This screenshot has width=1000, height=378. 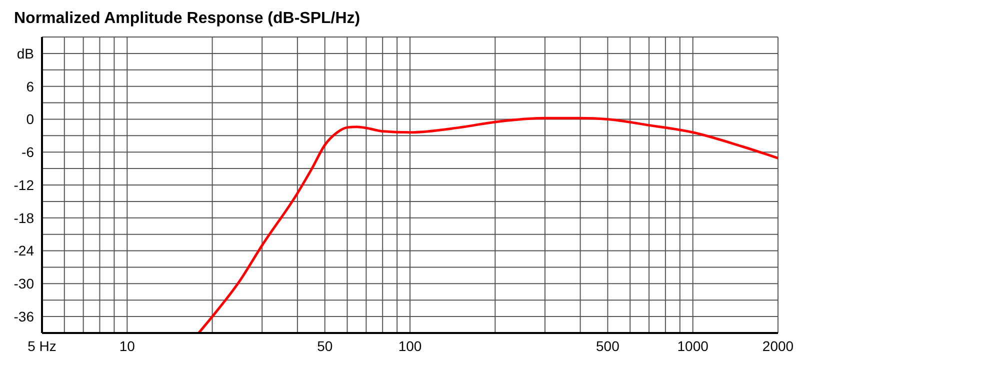 What do you see at coordinates (24, 284) in the screenshot?
I see `y-tick-label: -30` at bounding box center [24, 284].